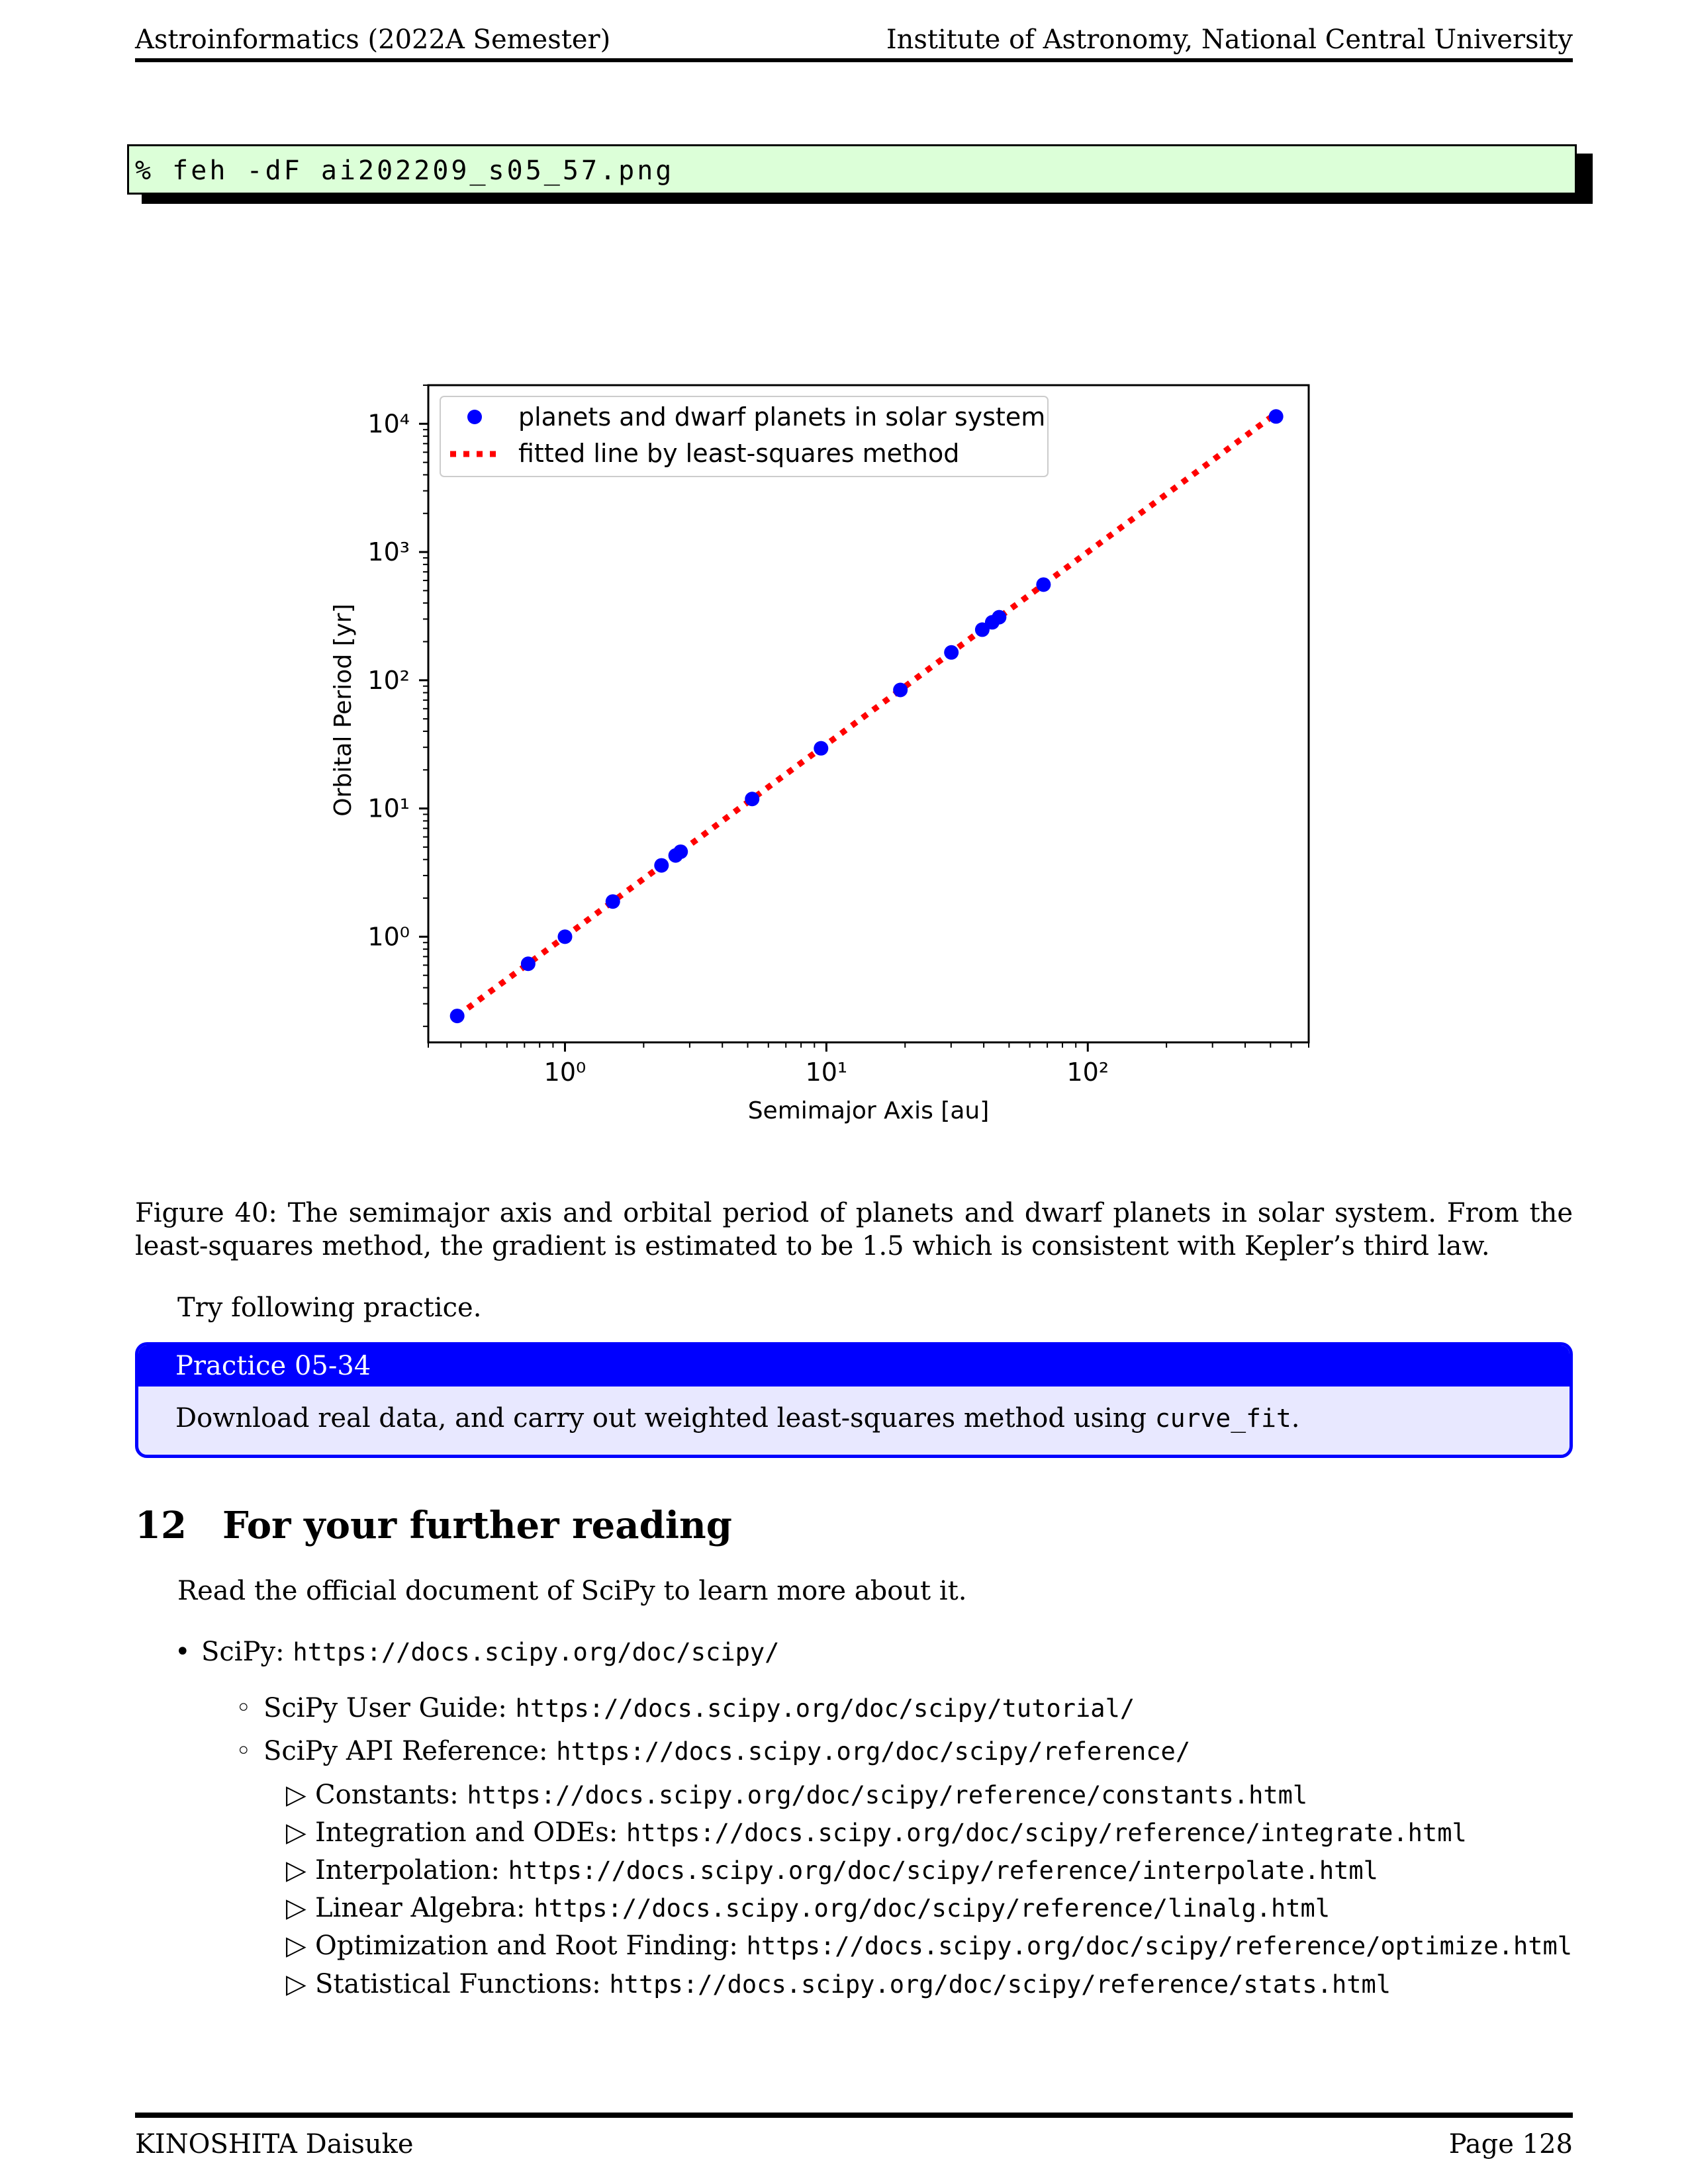 The image size is (1688, 2184). I want to click on x-tick-label: 10⁰, so click(565, 1072).